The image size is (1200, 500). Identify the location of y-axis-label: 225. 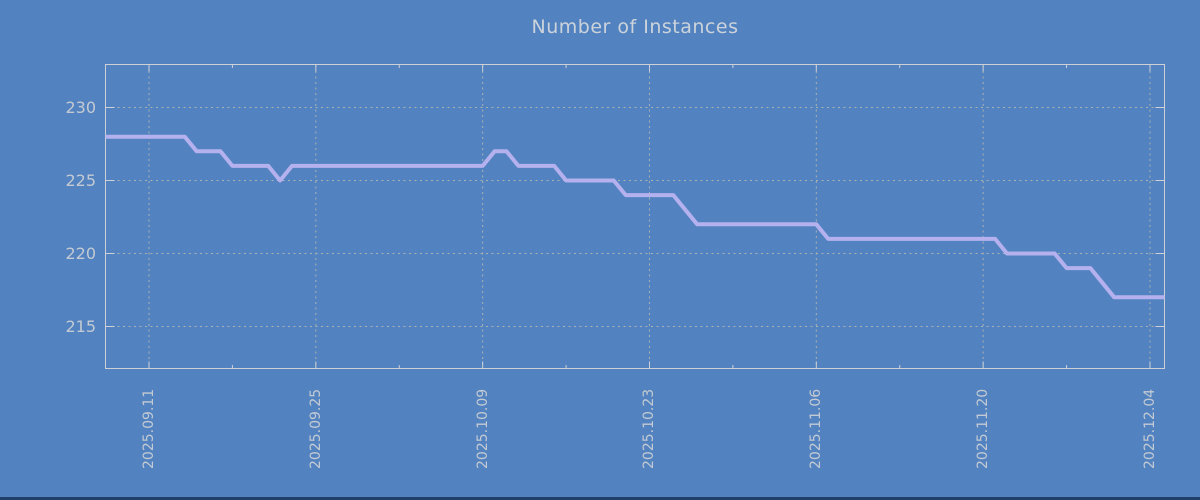
(80, 180).